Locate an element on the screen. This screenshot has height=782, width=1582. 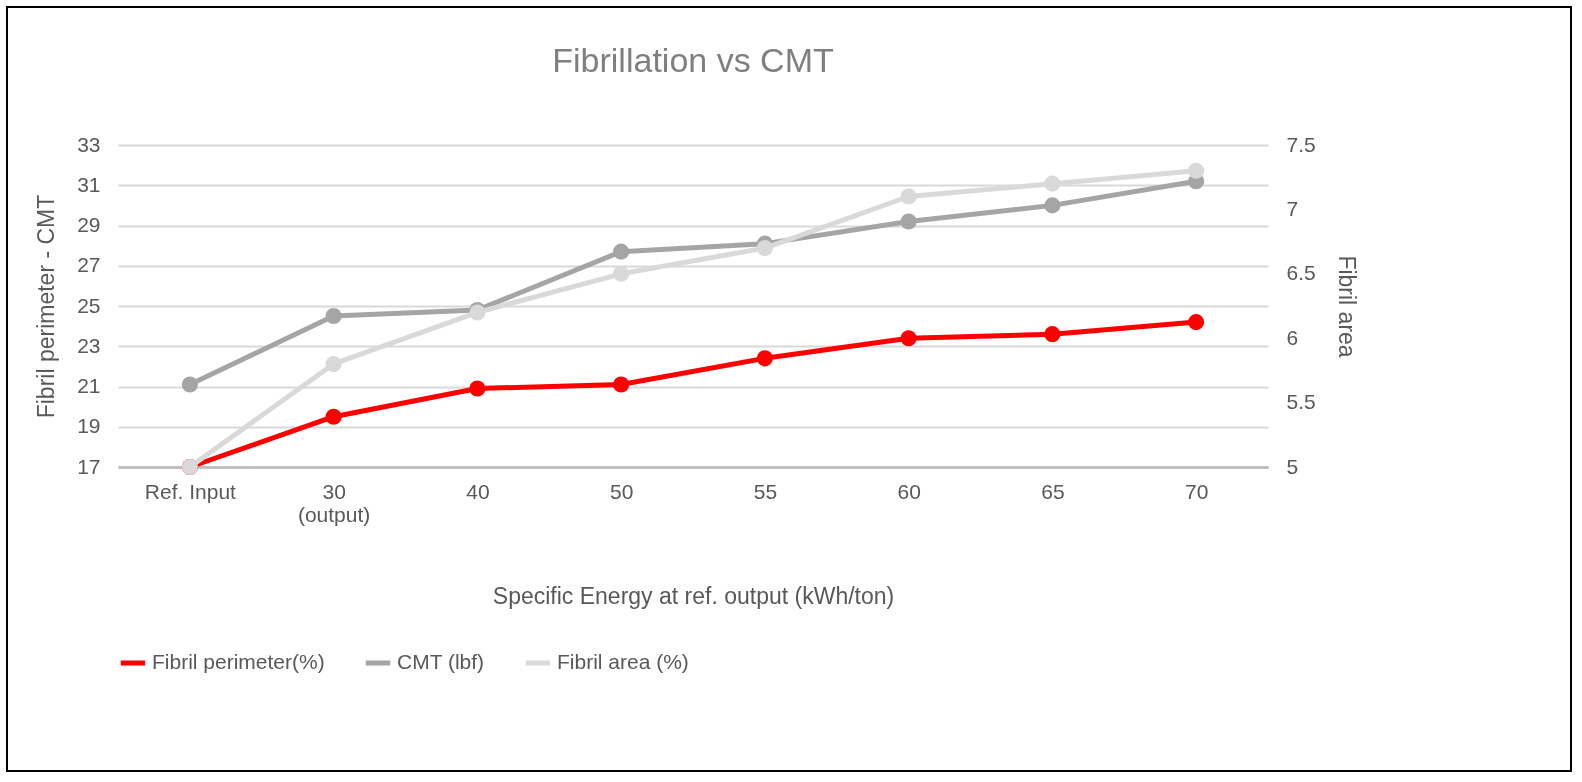
x-tick-label: 30 (output) is located at coordinates (334, 502).